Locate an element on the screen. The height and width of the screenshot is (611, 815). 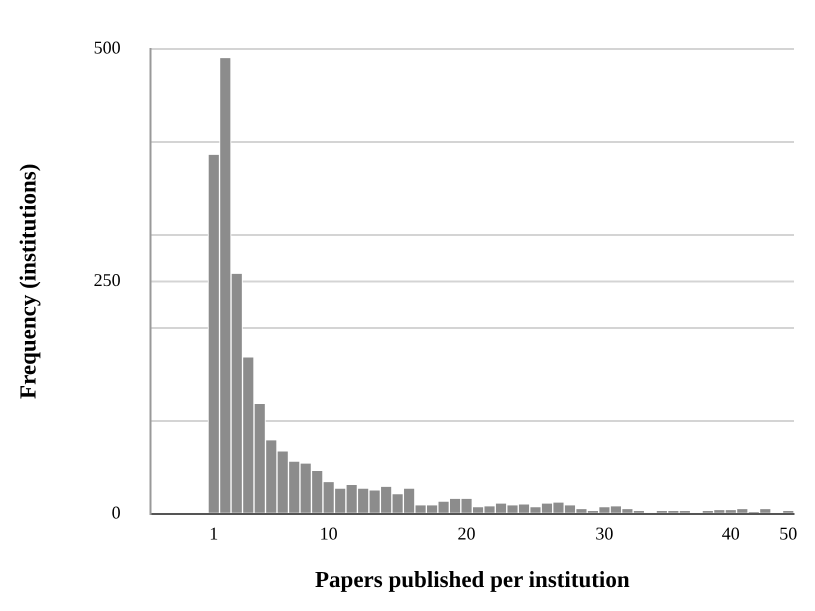
y-tick-label: 250 is located at coordinates (107, 280).